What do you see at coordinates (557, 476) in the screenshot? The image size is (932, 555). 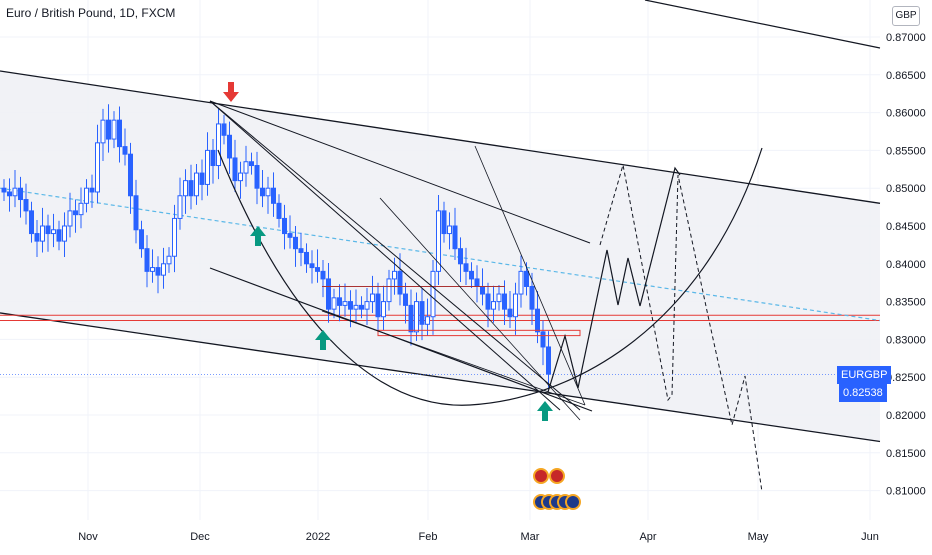 I see `uk-flag-icon` at bounding box center [557, 476].